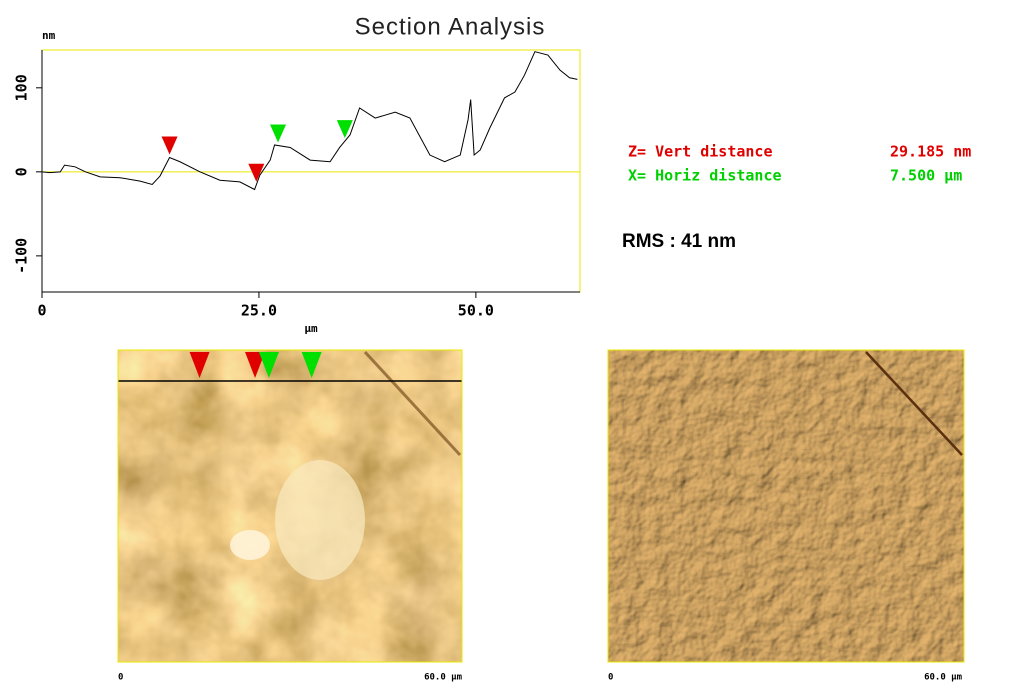  I want to click on vert-label: Z= Vert distance, so click(700, 152).